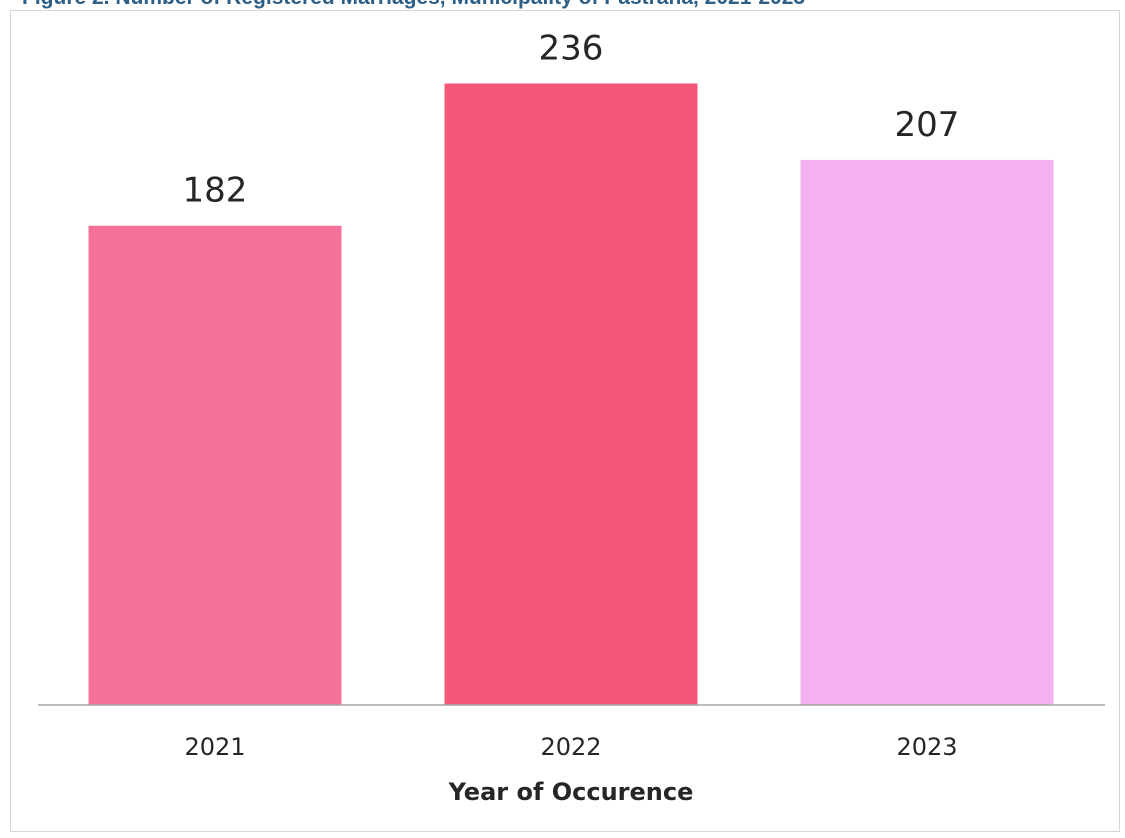  Describe the element at coordinates (571, 49) in the screenshot. I see `value-label-2022: 236` at that location.